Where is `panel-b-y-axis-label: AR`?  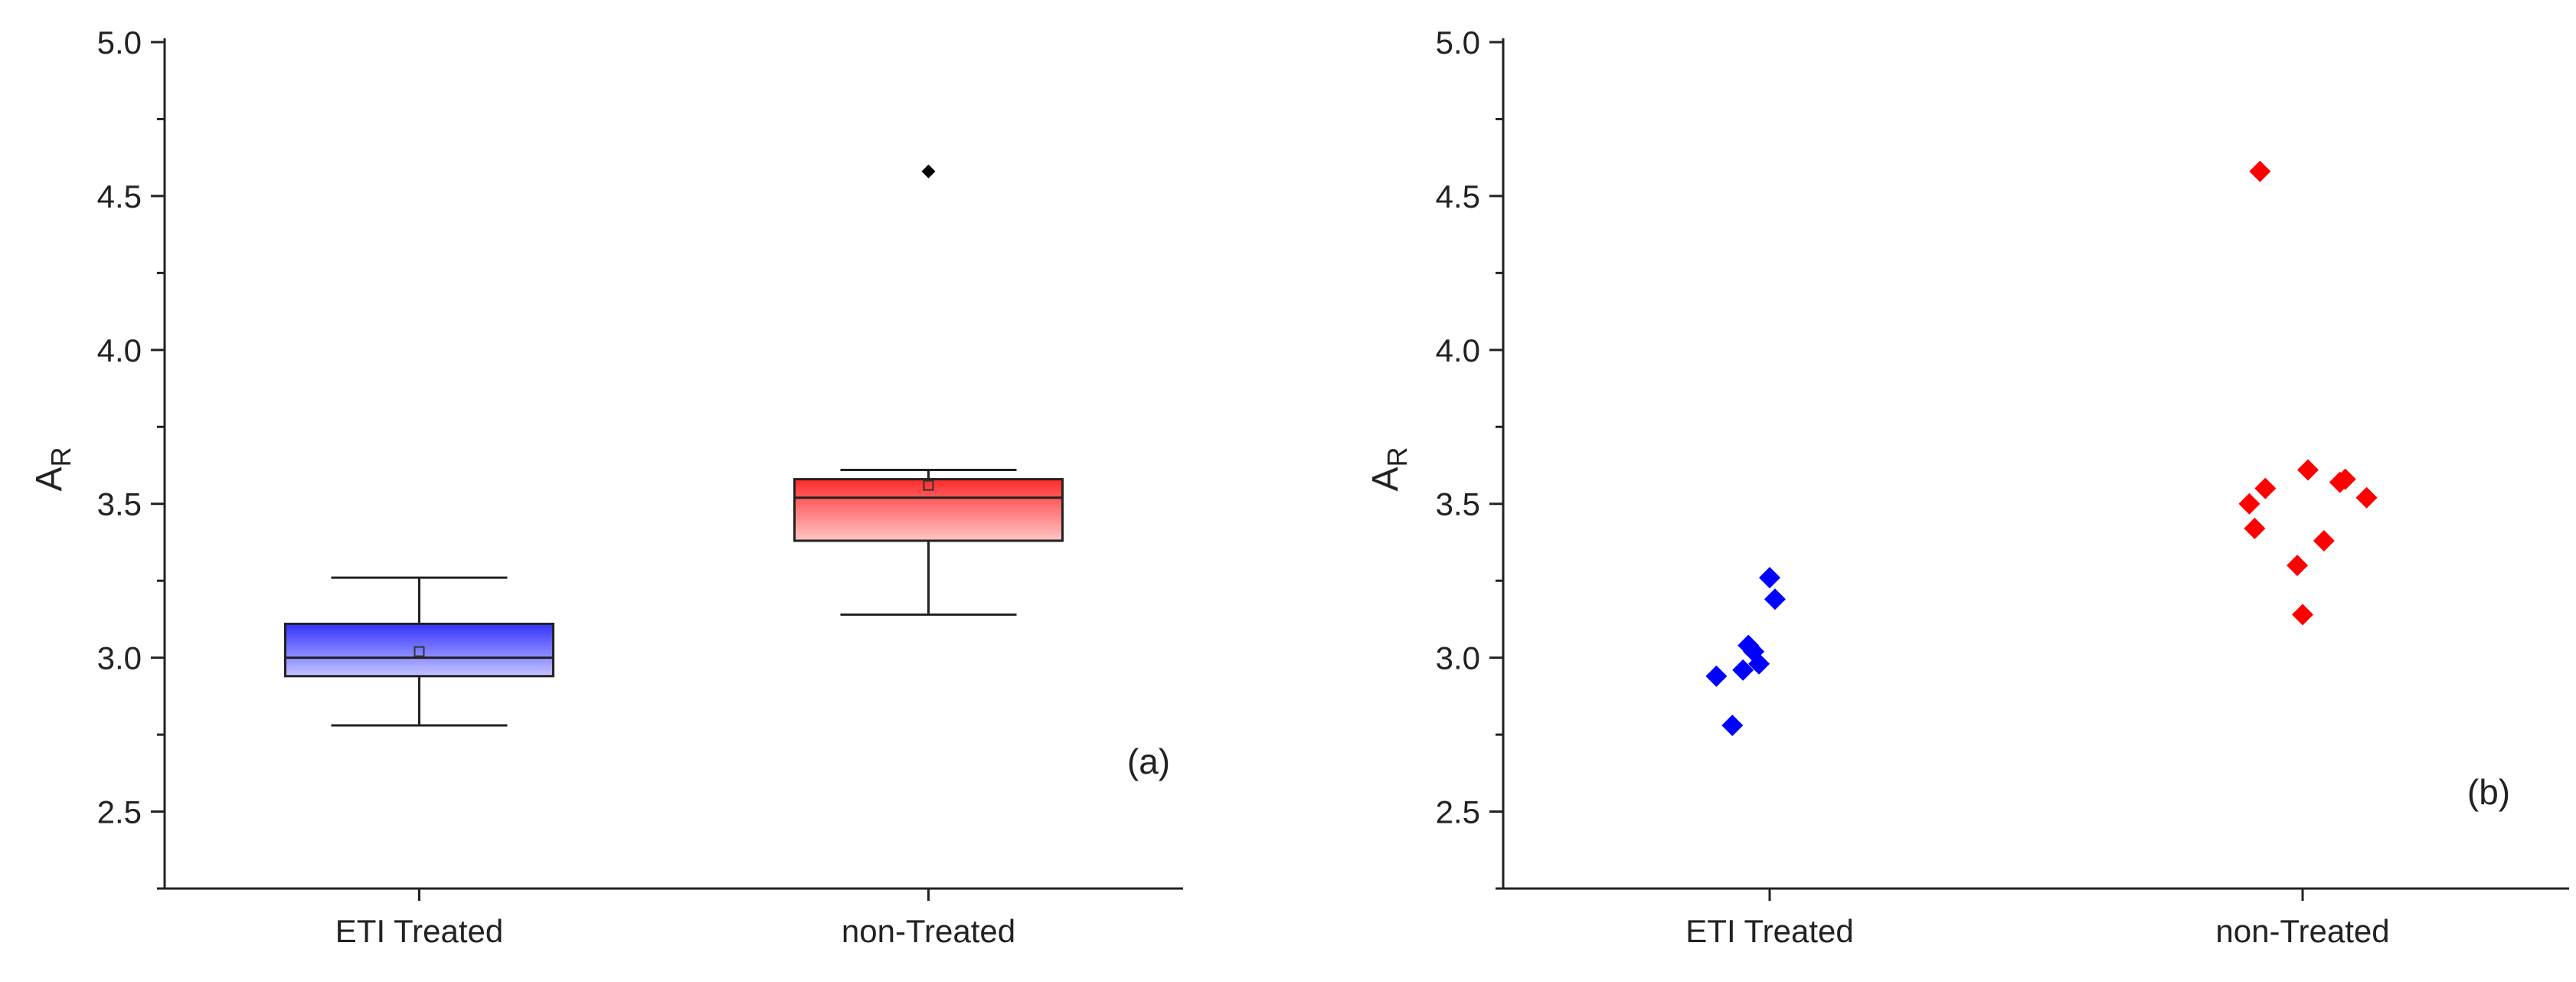
panel-b-y-axis-label: AR is located at coordinates (1389, 469).